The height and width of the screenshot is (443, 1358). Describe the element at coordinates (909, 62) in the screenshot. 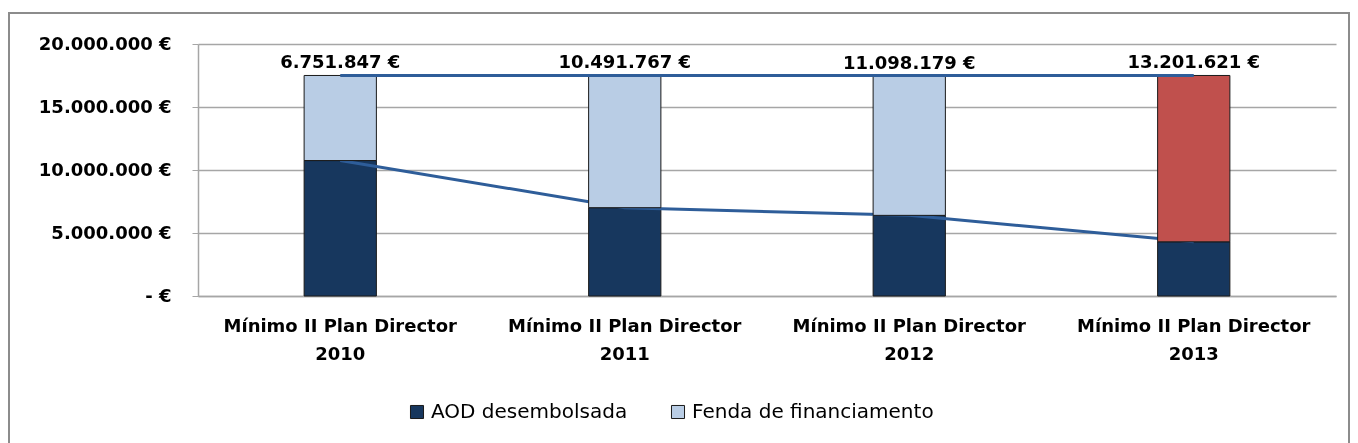

I see `data-label: 11.098.179 €` at that location.